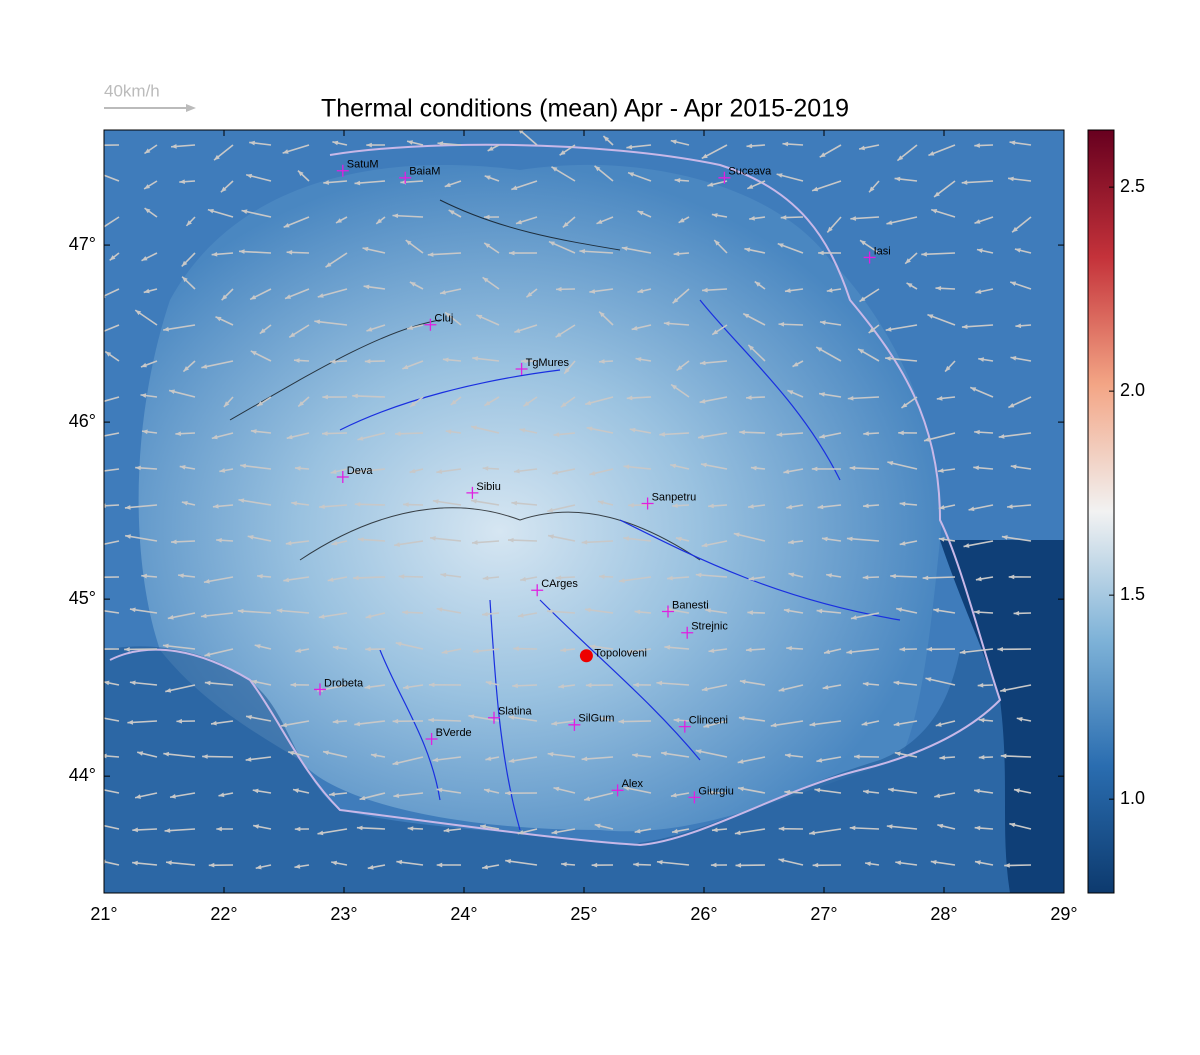 The height and width of the screenshot is (1055, 1200). What do you see at coordinates (82, 421) in the screenshot?
I see `y-tick-label: 46°` at bounding box center [82, 421].